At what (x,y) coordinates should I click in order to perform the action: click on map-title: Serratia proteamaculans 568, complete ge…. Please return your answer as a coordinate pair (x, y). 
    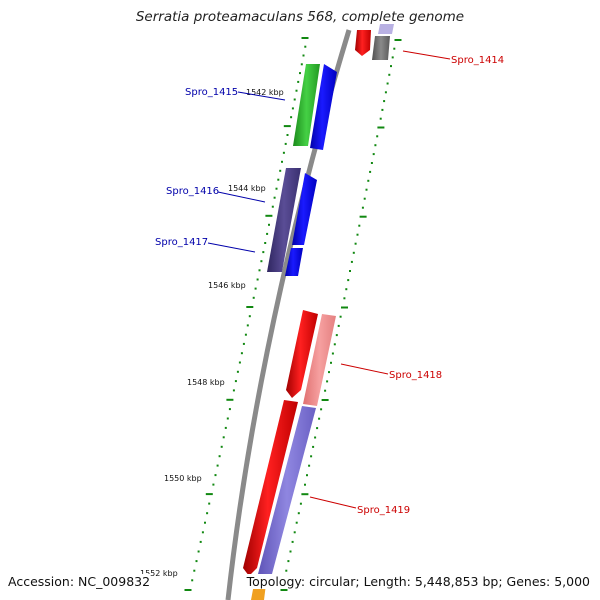
    Looking at the image, I should click on (300, 17).